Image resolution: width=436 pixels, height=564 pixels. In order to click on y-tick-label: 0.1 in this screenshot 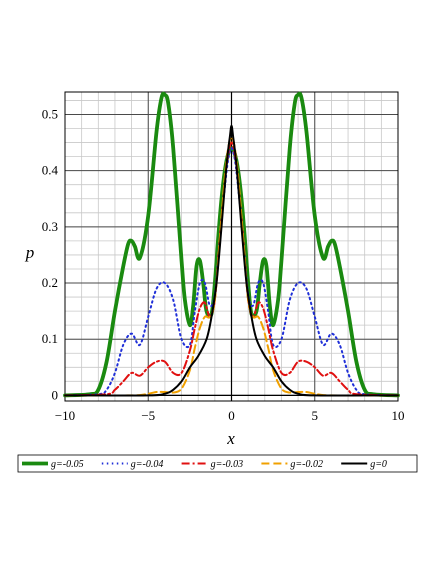, I will do `click(50, 338)`.